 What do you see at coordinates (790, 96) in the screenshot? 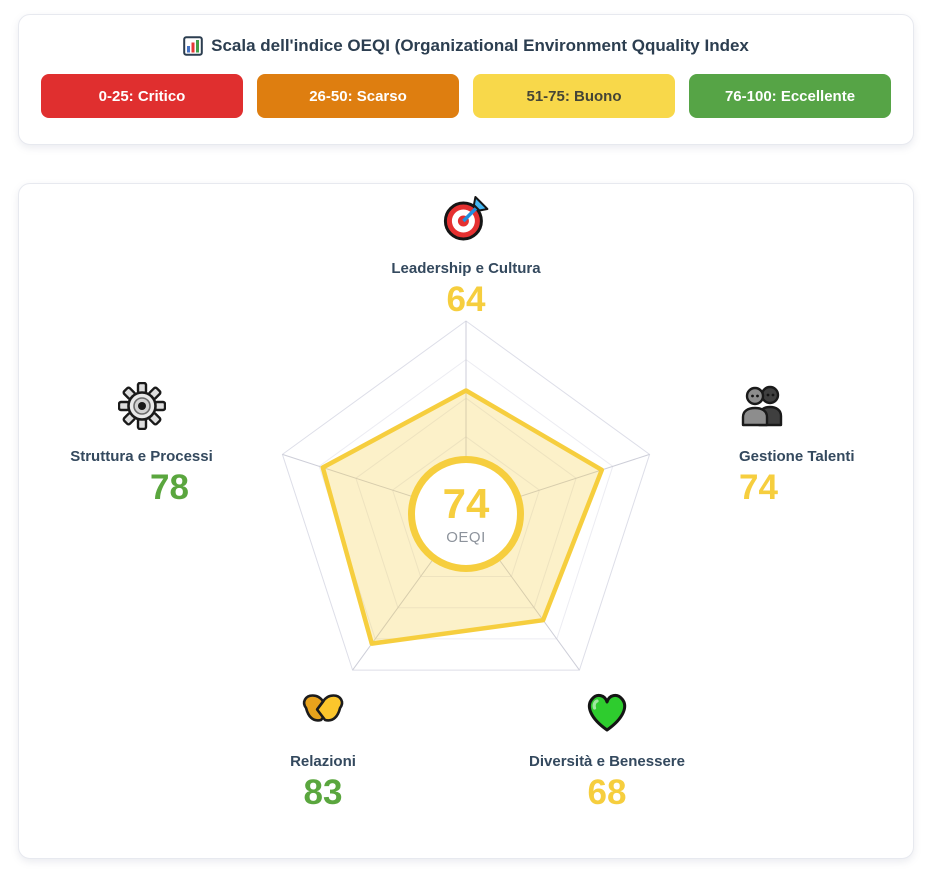
I see `badge-eccellente: 76-100: Eccellente` at bounding box center [790, 96].